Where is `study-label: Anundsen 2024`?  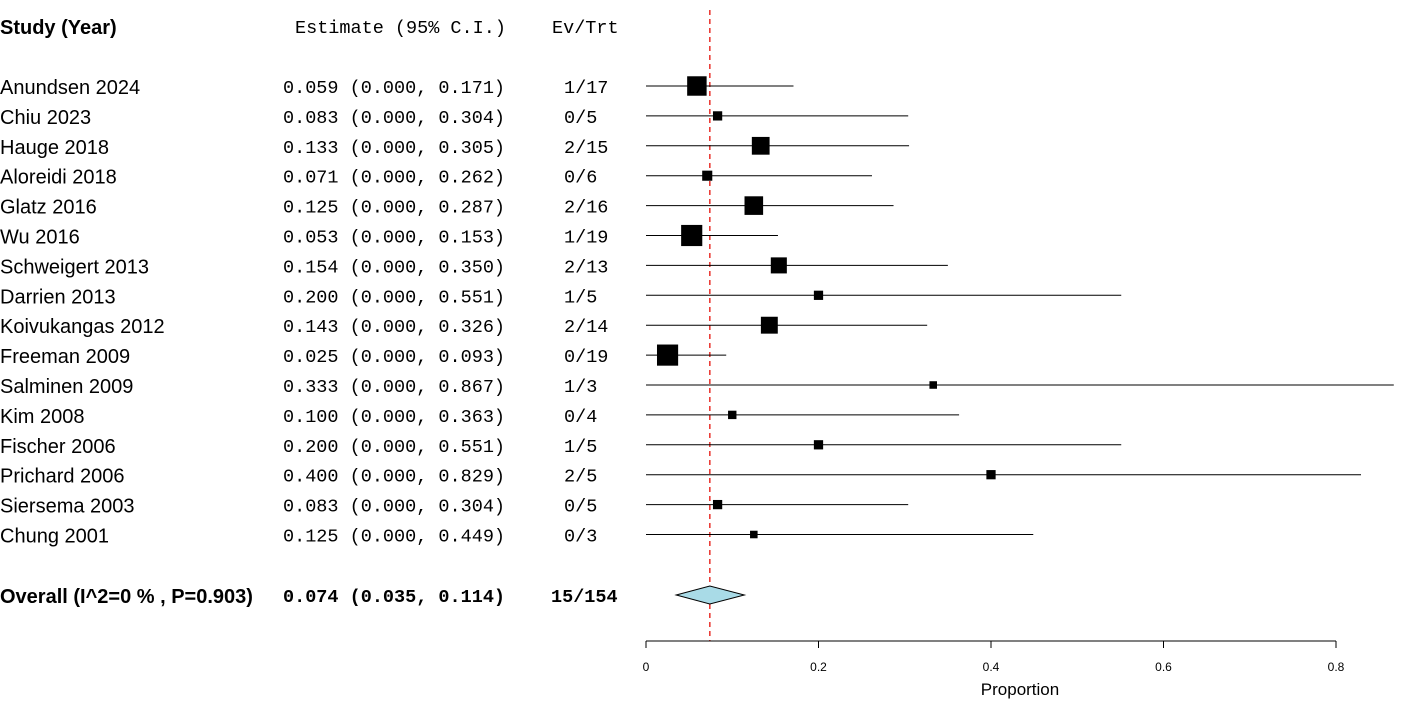
study-label: Anundsen 2024 is located at coordinates (70, 88).